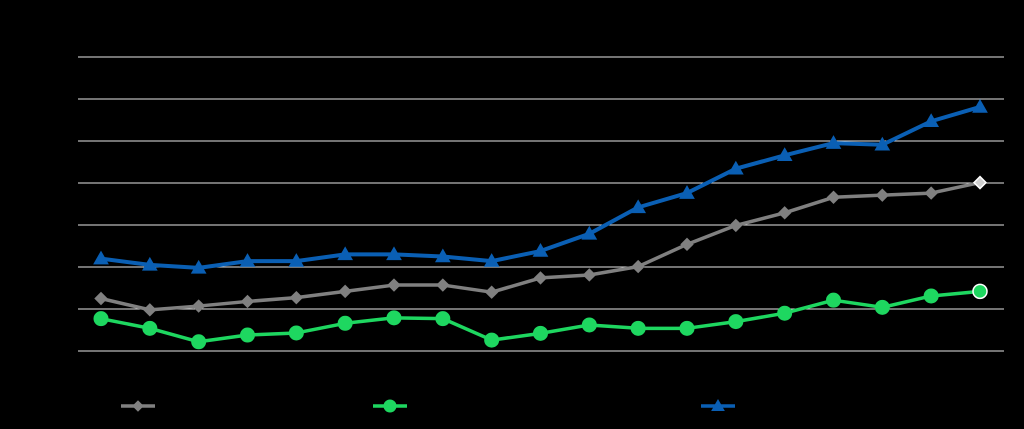 The height and width of the screenshot is (429, 1024). I want to click on legend-item-gray, so click(138, 406).